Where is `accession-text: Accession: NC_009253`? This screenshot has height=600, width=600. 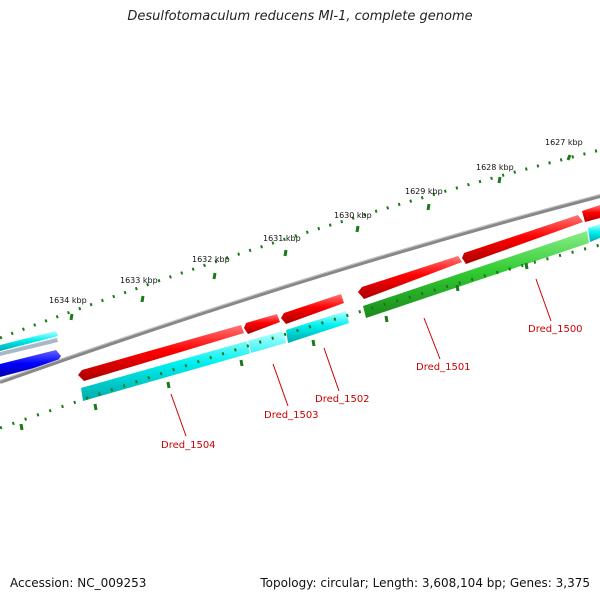 accession-text: Accession: NC_009253 is located at coordinates (78, 583).